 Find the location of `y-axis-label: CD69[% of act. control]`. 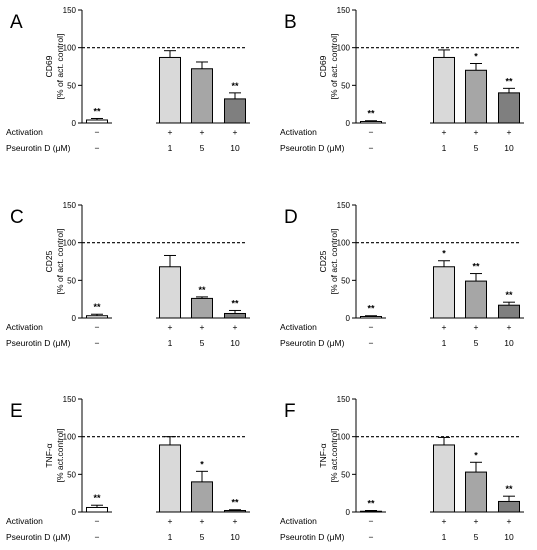

y-axis-label: CD69[% of act. control] is located at coordinates (328, 67).